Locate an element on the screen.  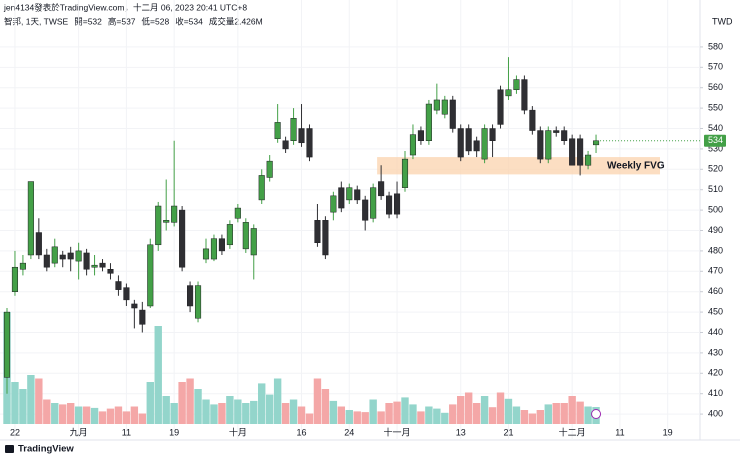
brand: TradingView is located at coordinates (46, 449).